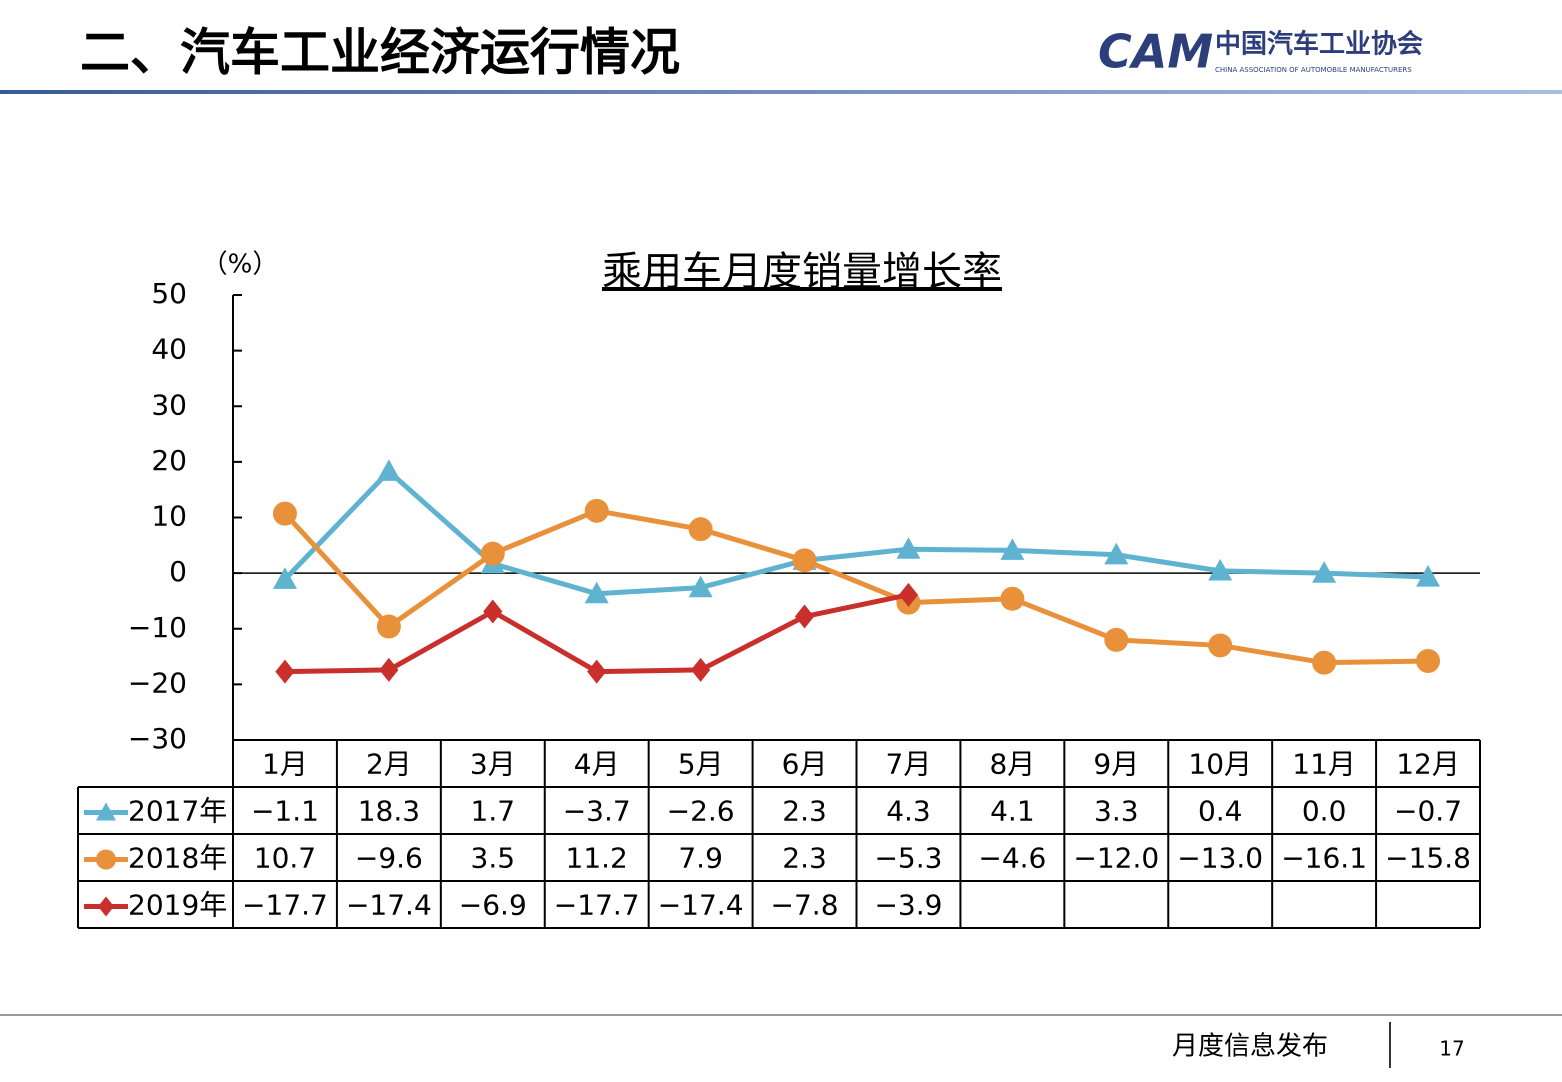 This screenshot has height=1082, width=1562. Describe the element at coordinates (177, 811) in the screenshot. I see `legend-label: 2017年` at that location.